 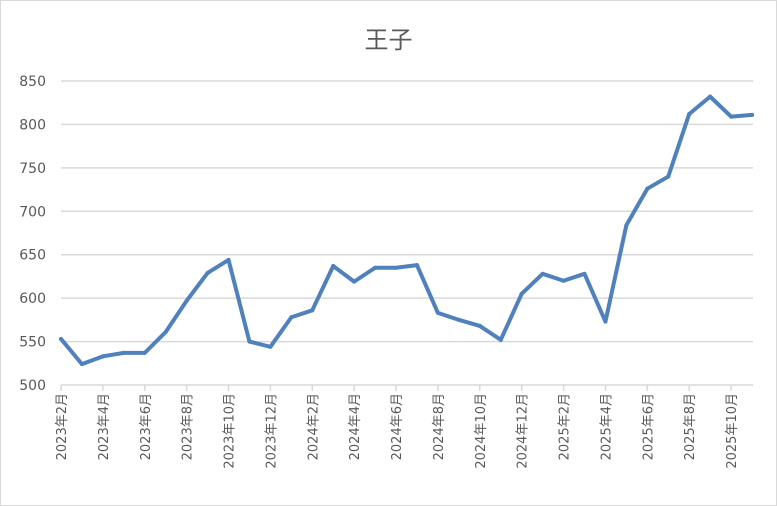 What do you see at coordinates (271, 431) in the screenshot?
I see `x-tick-label: 2023年12月` at bounding box center [271, 431].